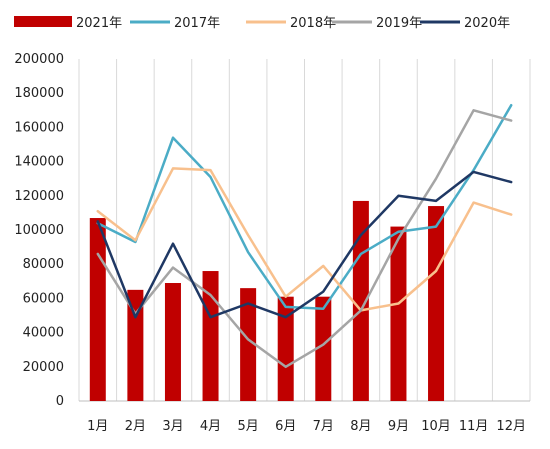  Describe the element at coordinates (39, 162) in the screenshot. I see `y-tick-label: 140000` at that location.